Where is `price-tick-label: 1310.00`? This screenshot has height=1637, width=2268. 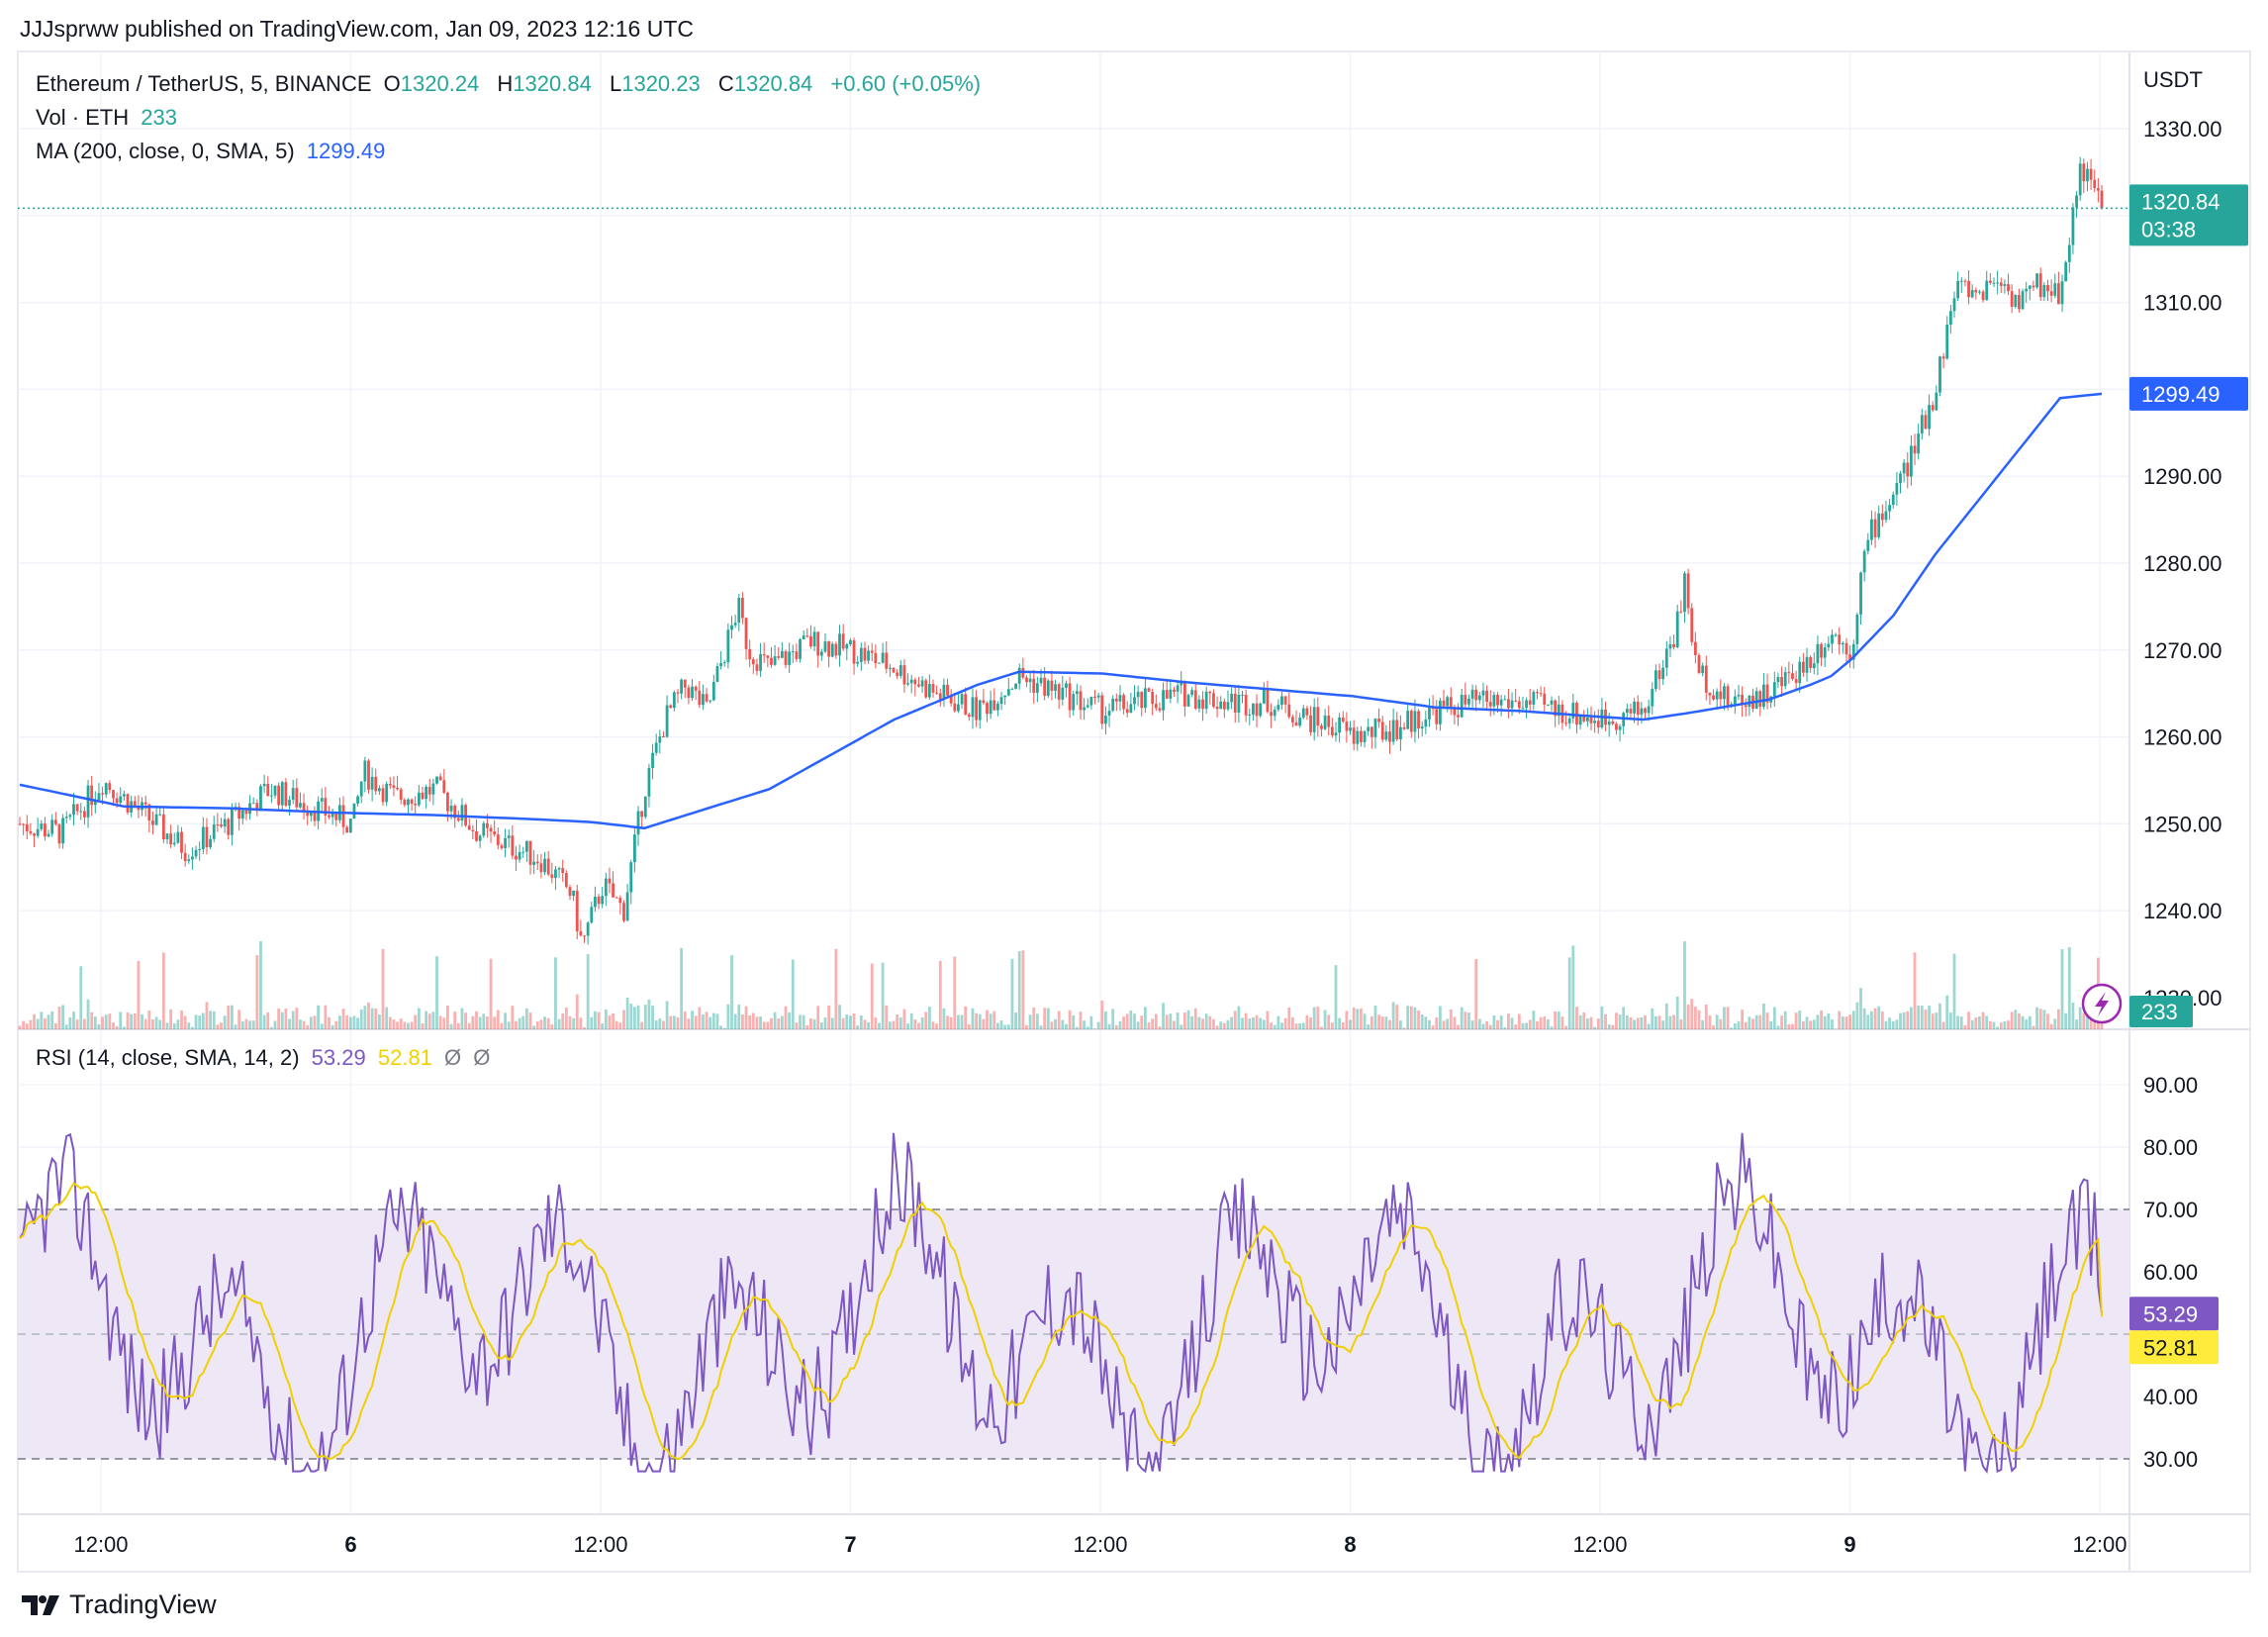
price-tick-label: 1310.00 is located at coordinates (2183, 303).